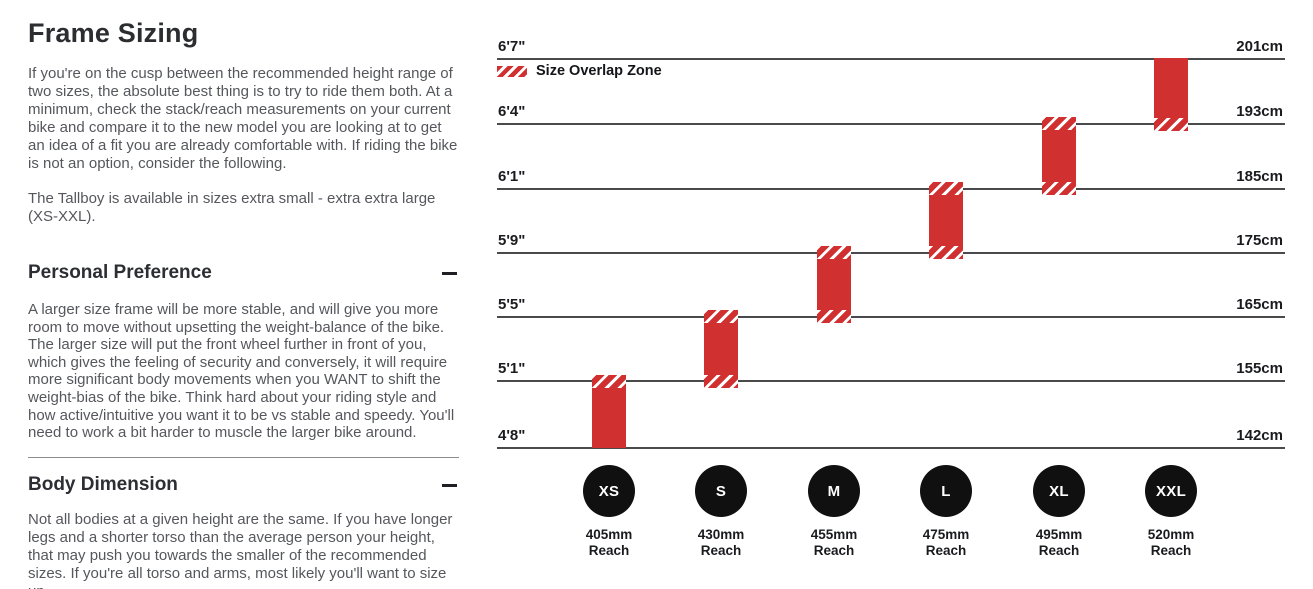  What do you see at coordinates (512, 304) in the screenshot?
I see `tick-imperial: 5'5"` at bounding box center [512, 304].